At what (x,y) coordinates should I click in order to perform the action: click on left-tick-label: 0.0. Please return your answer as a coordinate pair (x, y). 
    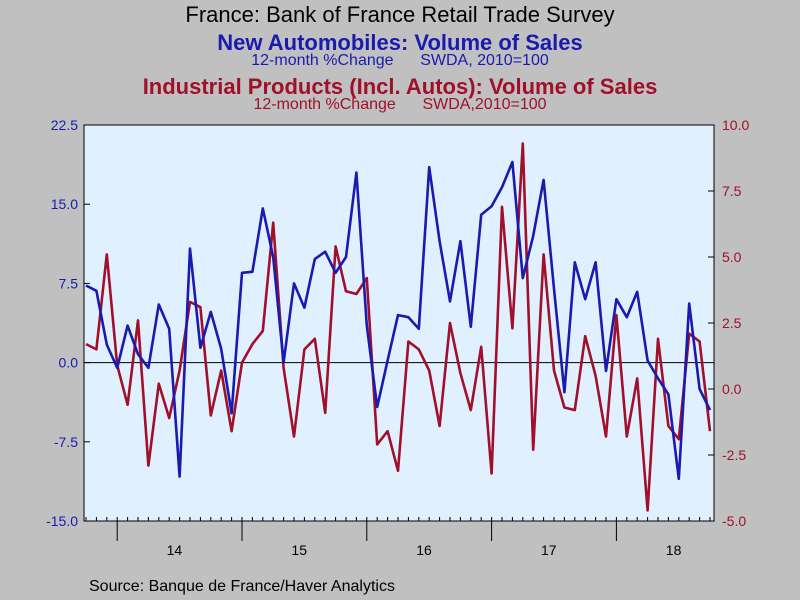
    Looking at the image, I should click on (69, 363).